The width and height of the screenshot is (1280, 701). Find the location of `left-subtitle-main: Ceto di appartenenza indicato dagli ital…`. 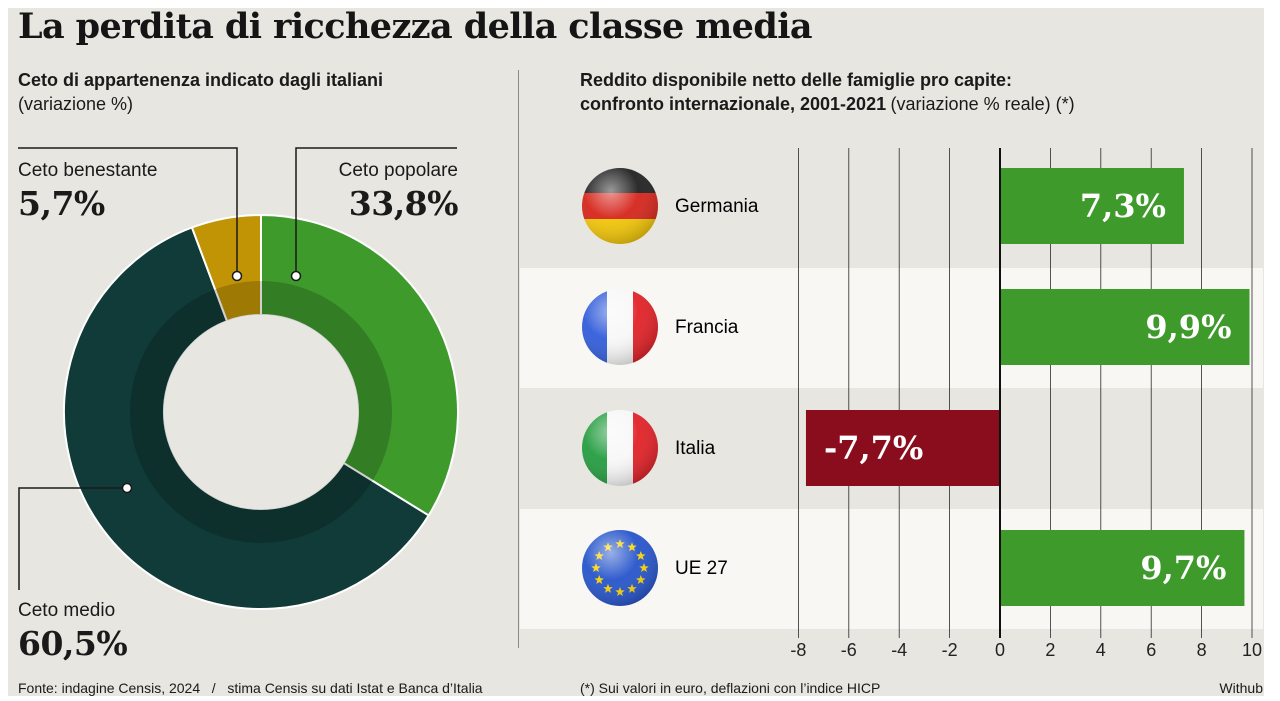

left-subtitle-main: Ceto di appartenenza indicato dagli ital… is located at coordinates (201, 80).